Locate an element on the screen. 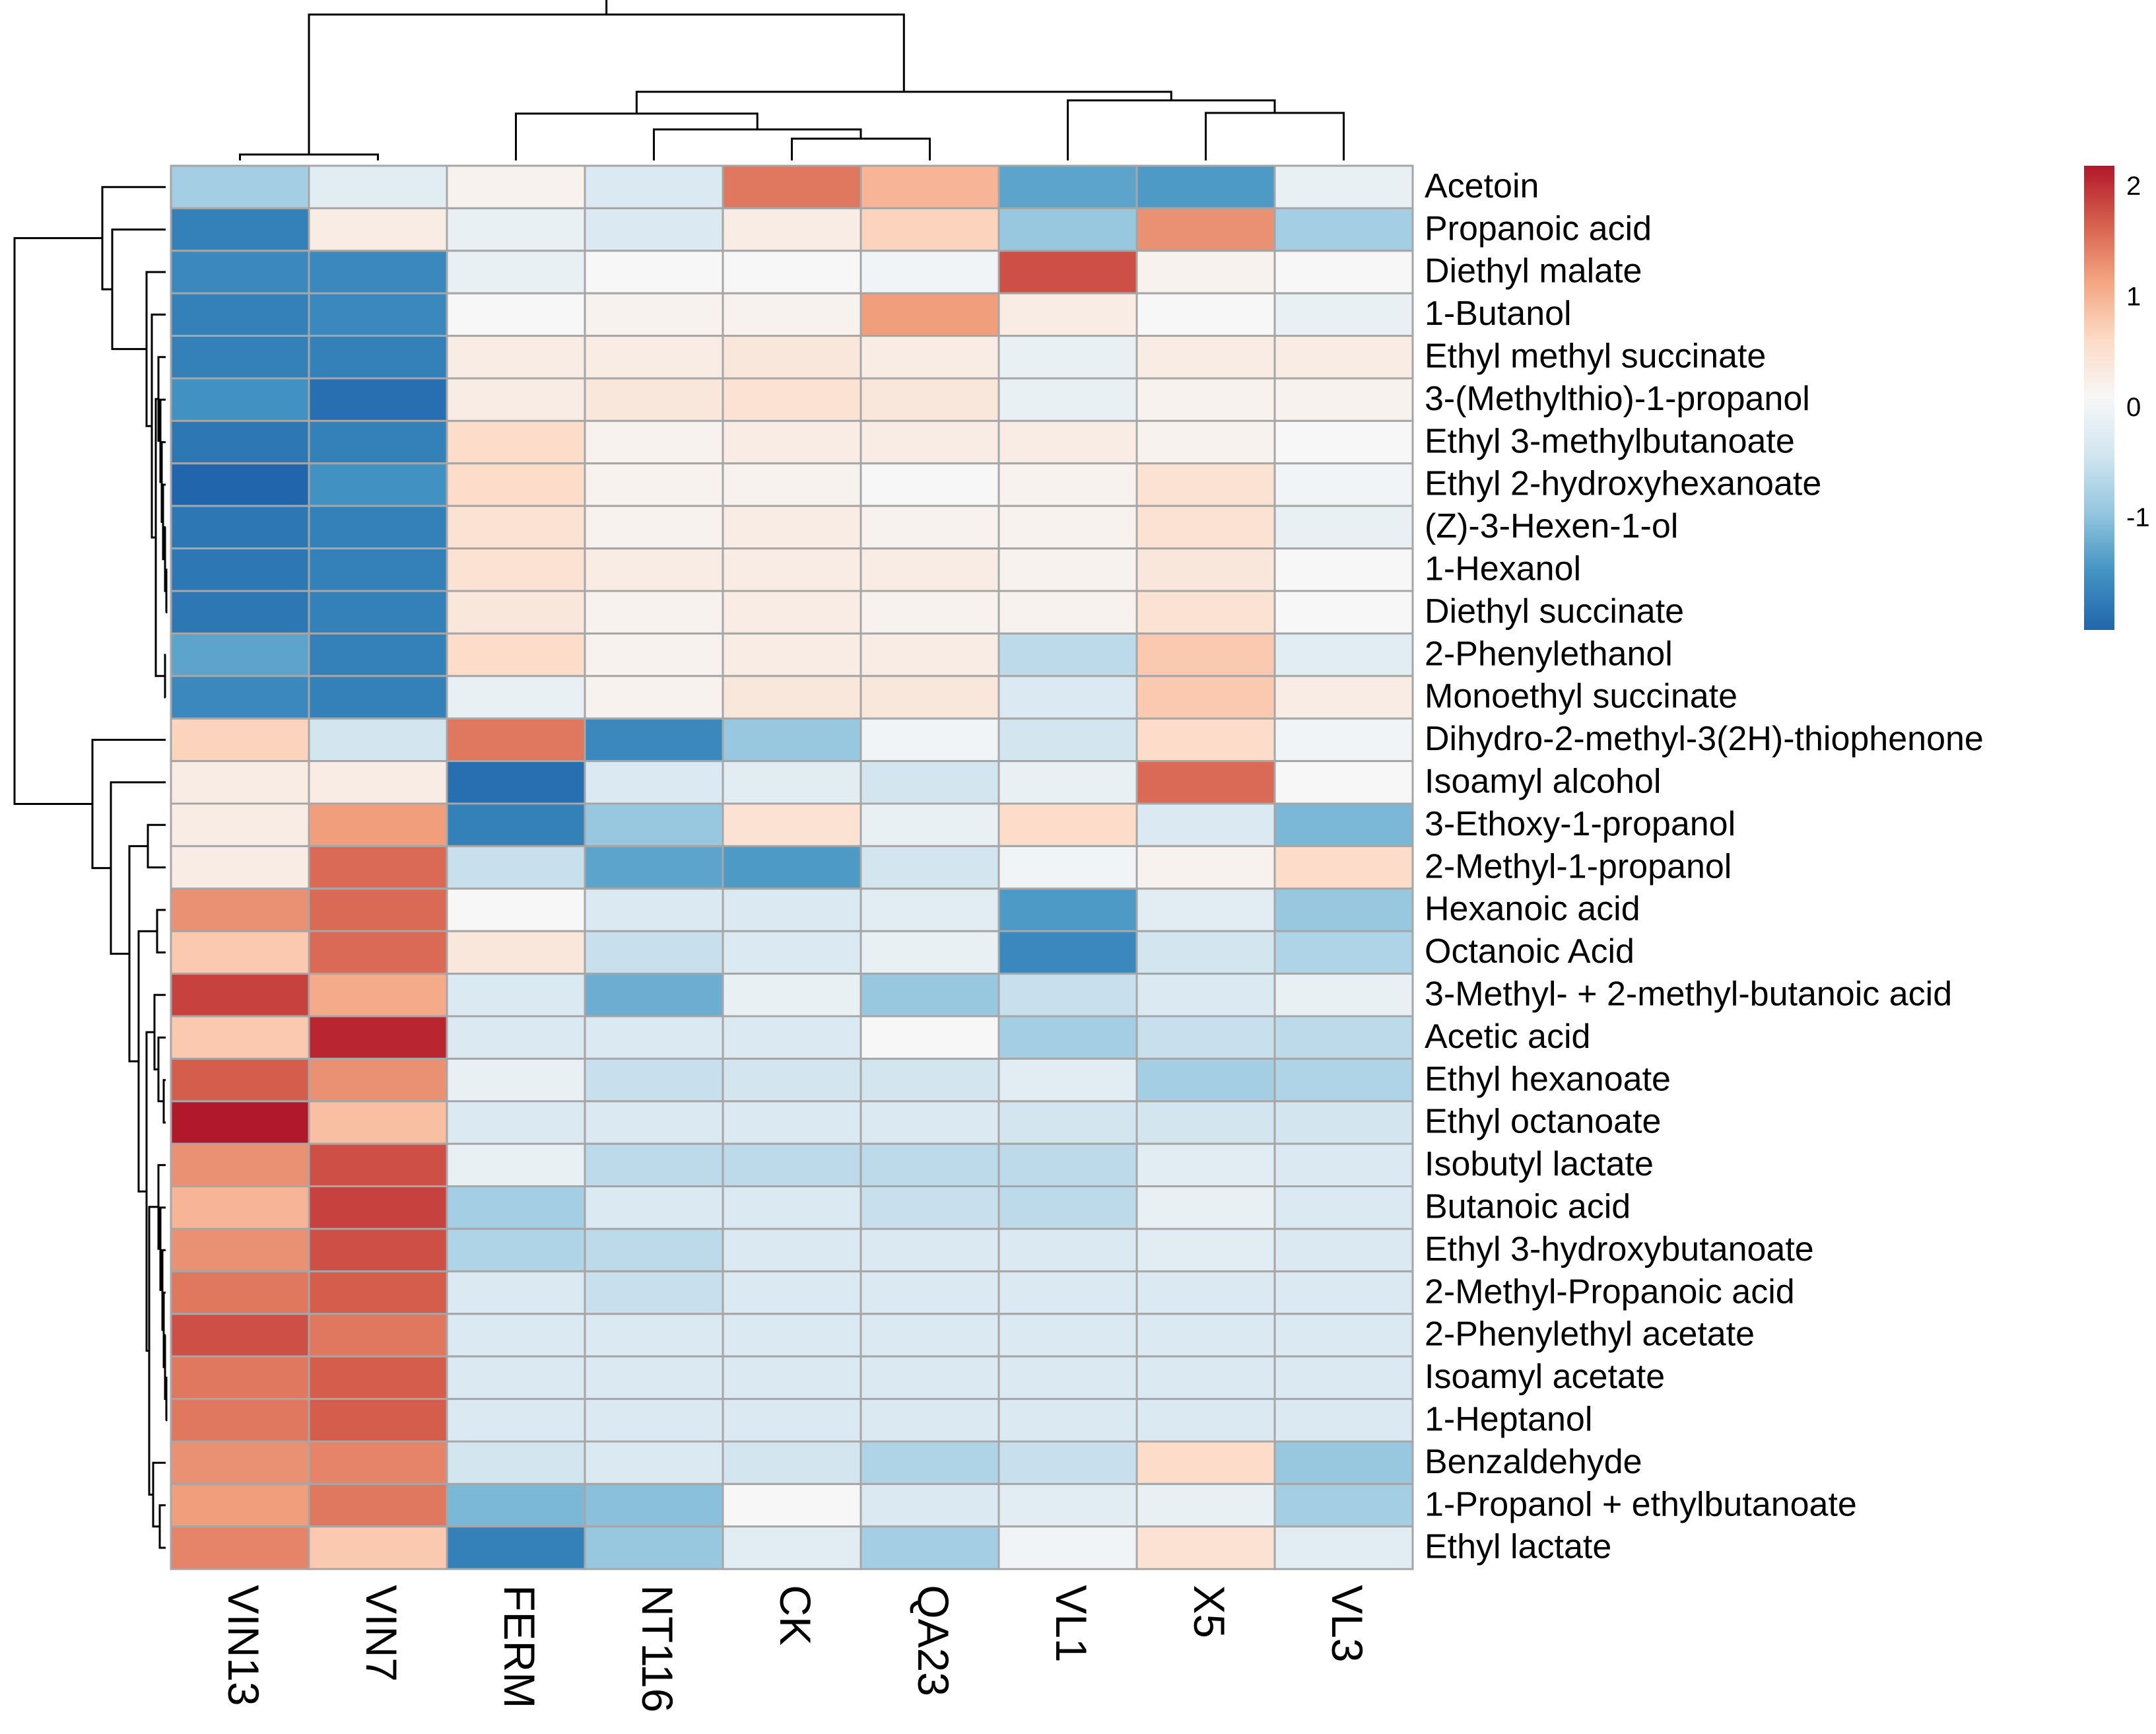 The width and height of the screenshot is (2156, 1734). cell-acetoin-qa23 is located at coordinates (929, 186).